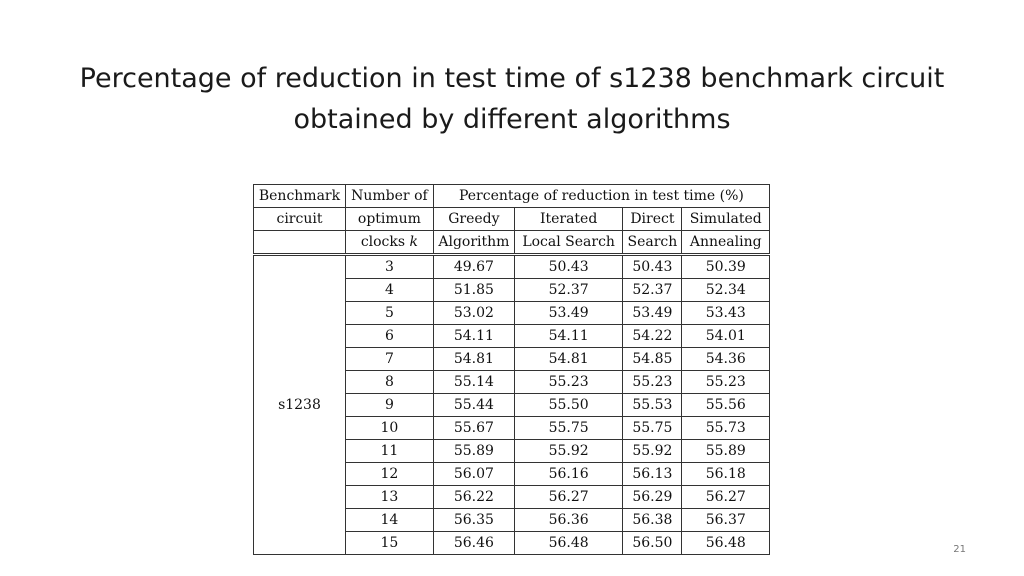 This screenshot has width=1024, height=576. Describe the element at coordinates (512, 119) in the screenshot. I see `slide-title-line-2: obtained by different algorithms` at that location.